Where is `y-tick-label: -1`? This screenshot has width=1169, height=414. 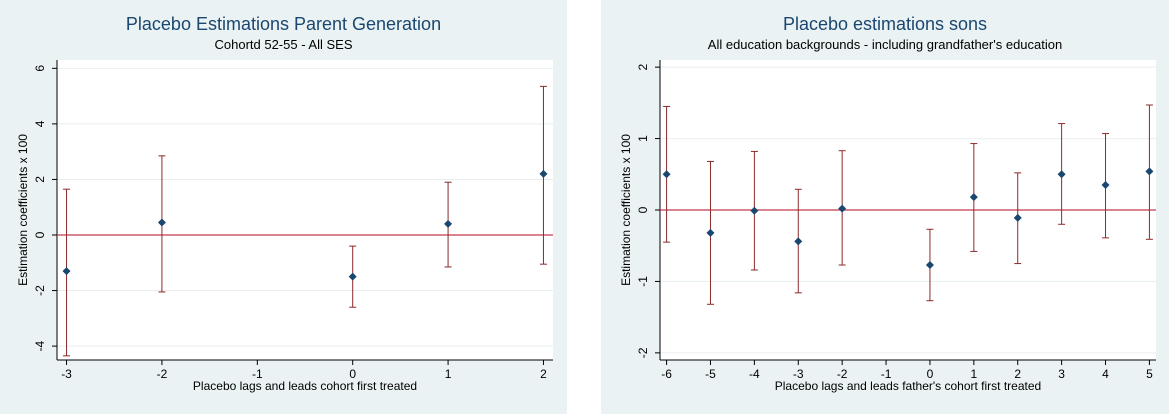
y-tick-label: -1 is located at coordinates (643, 281).